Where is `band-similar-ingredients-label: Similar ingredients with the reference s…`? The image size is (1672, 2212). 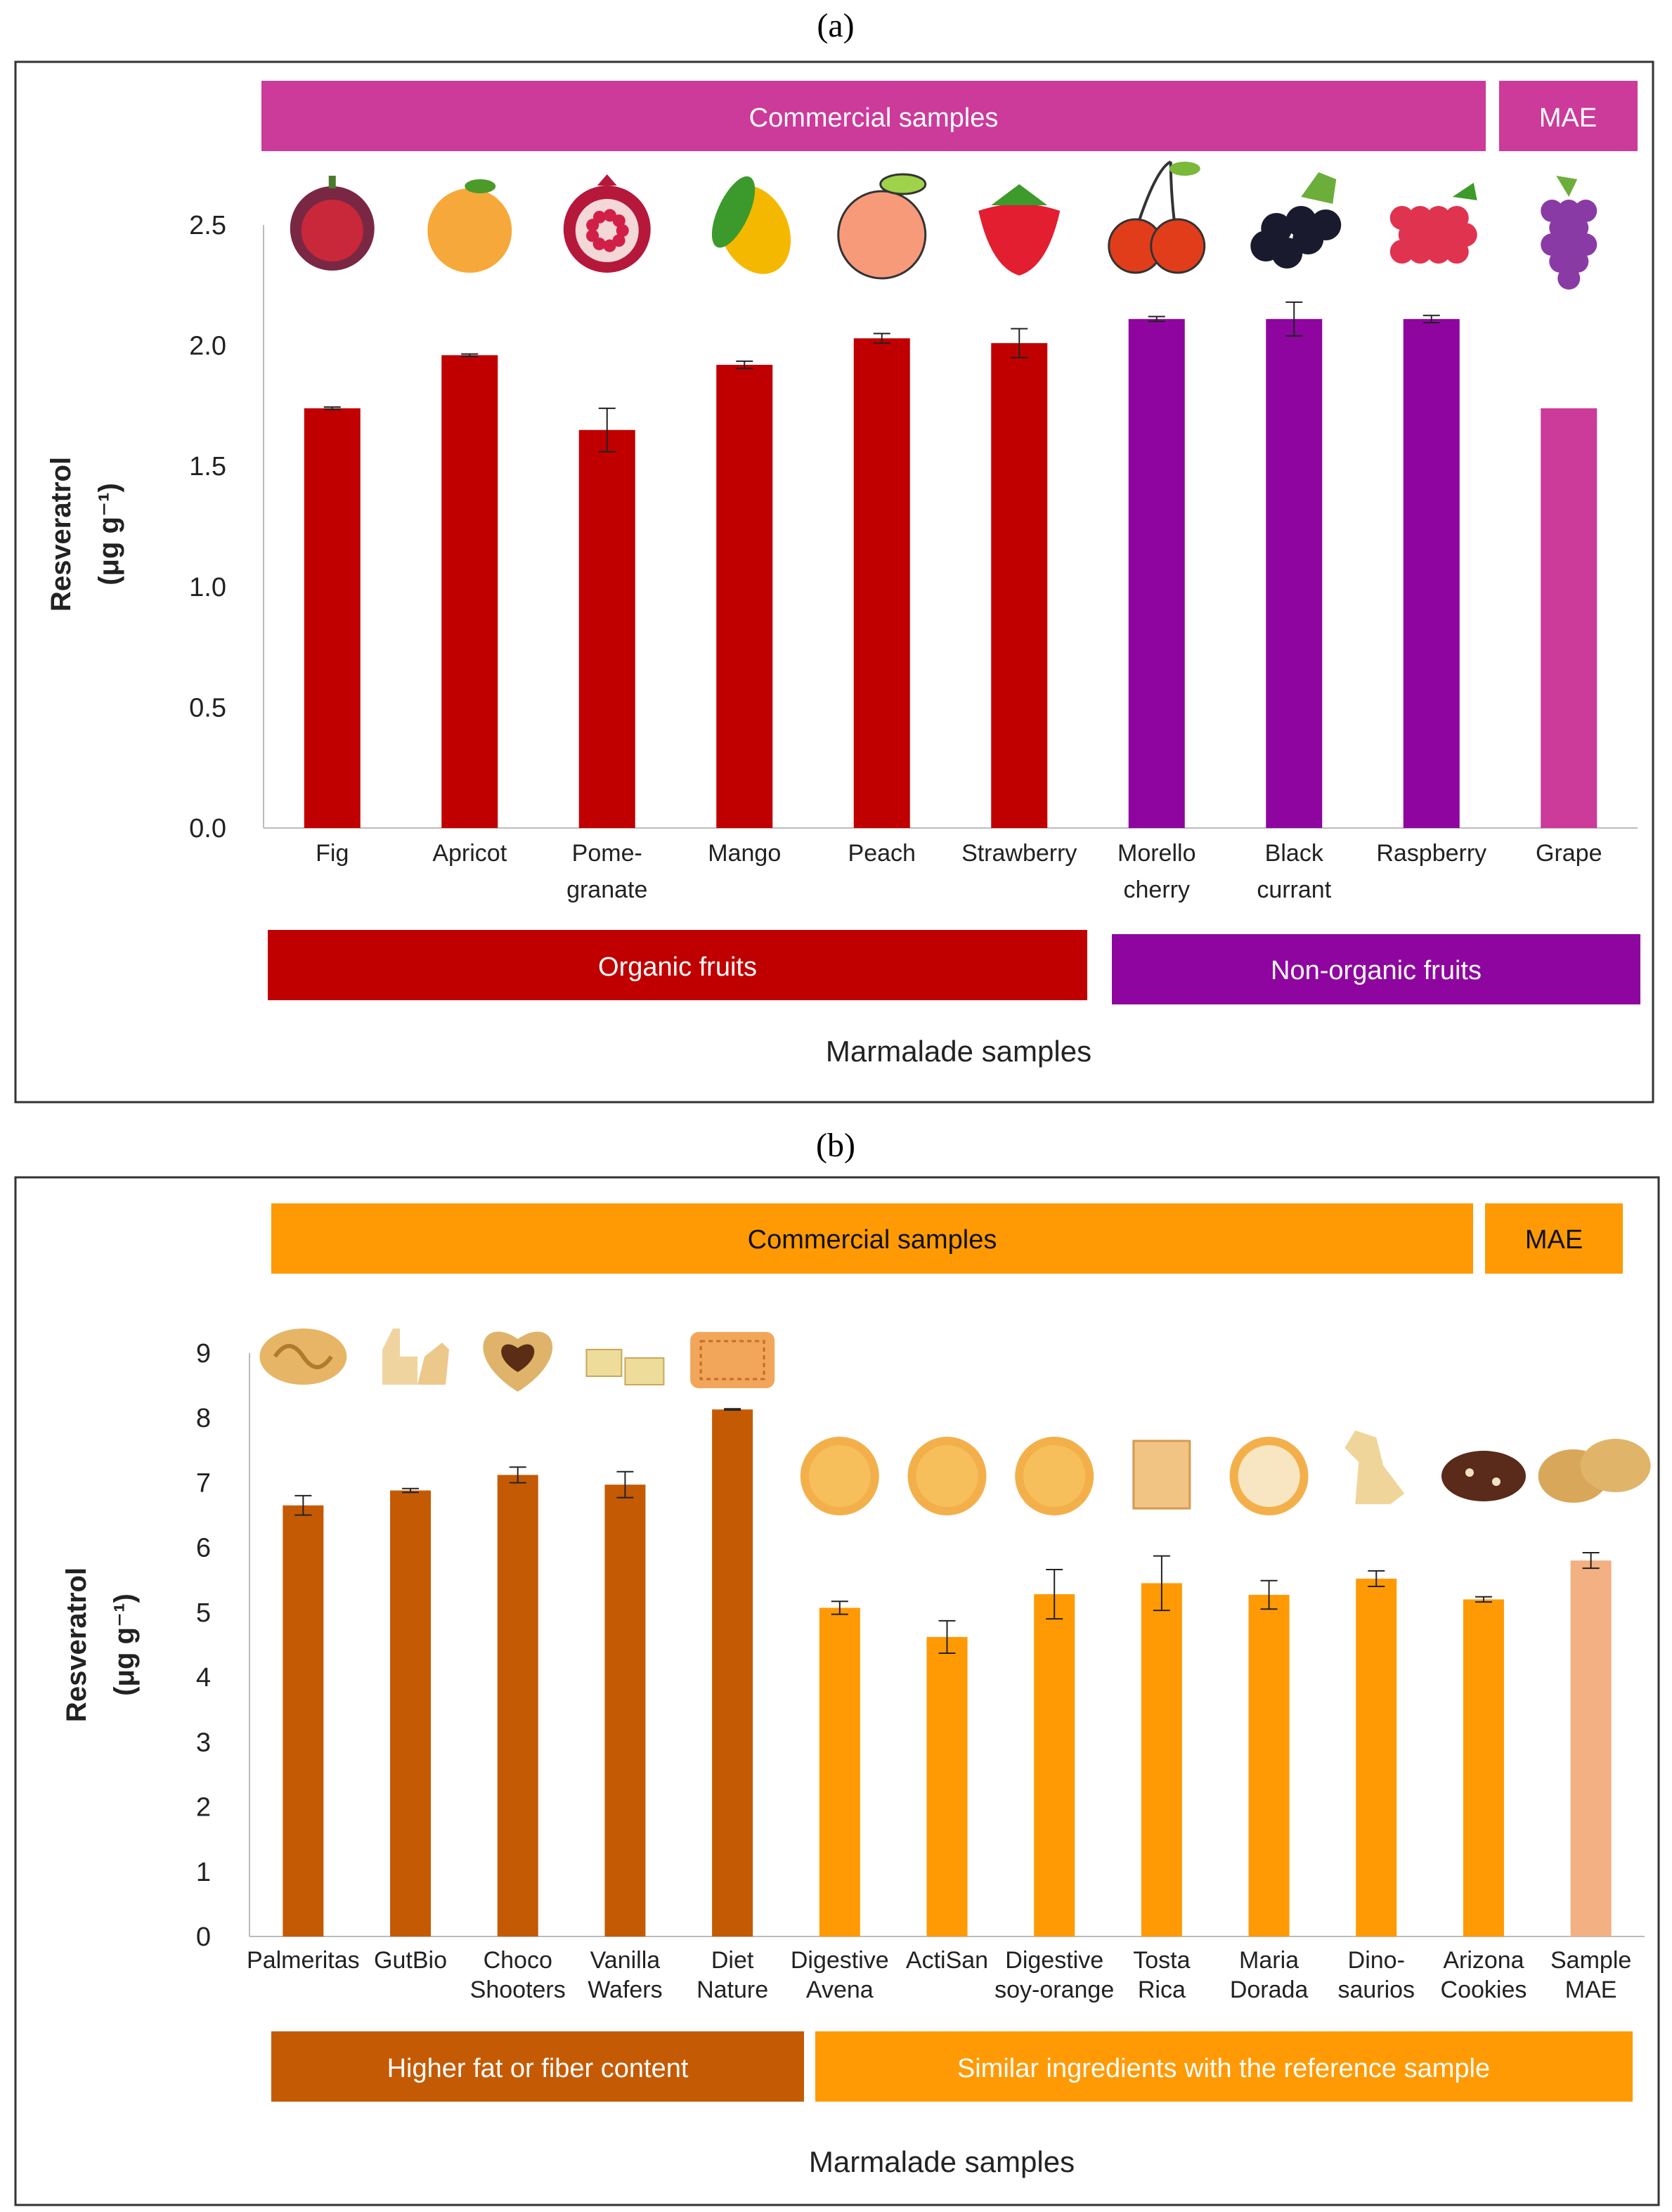 band-similar-ingredients-label: Similar ingredients with the reference s… is located at coordinates (1223, 2068).